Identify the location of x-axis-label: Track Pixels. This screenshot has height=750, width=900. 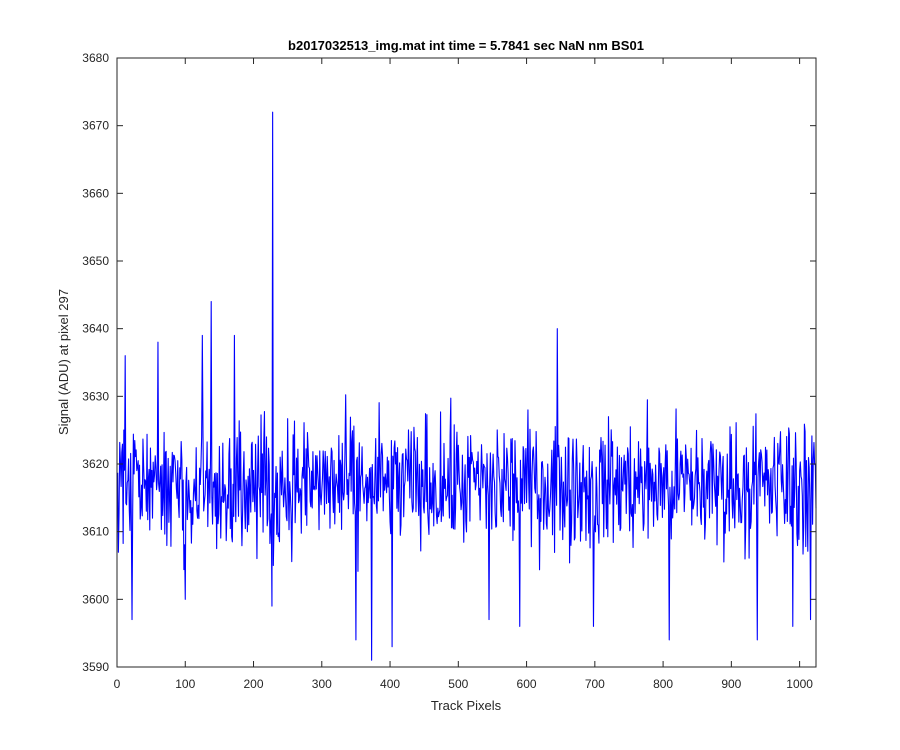
(466, 705).